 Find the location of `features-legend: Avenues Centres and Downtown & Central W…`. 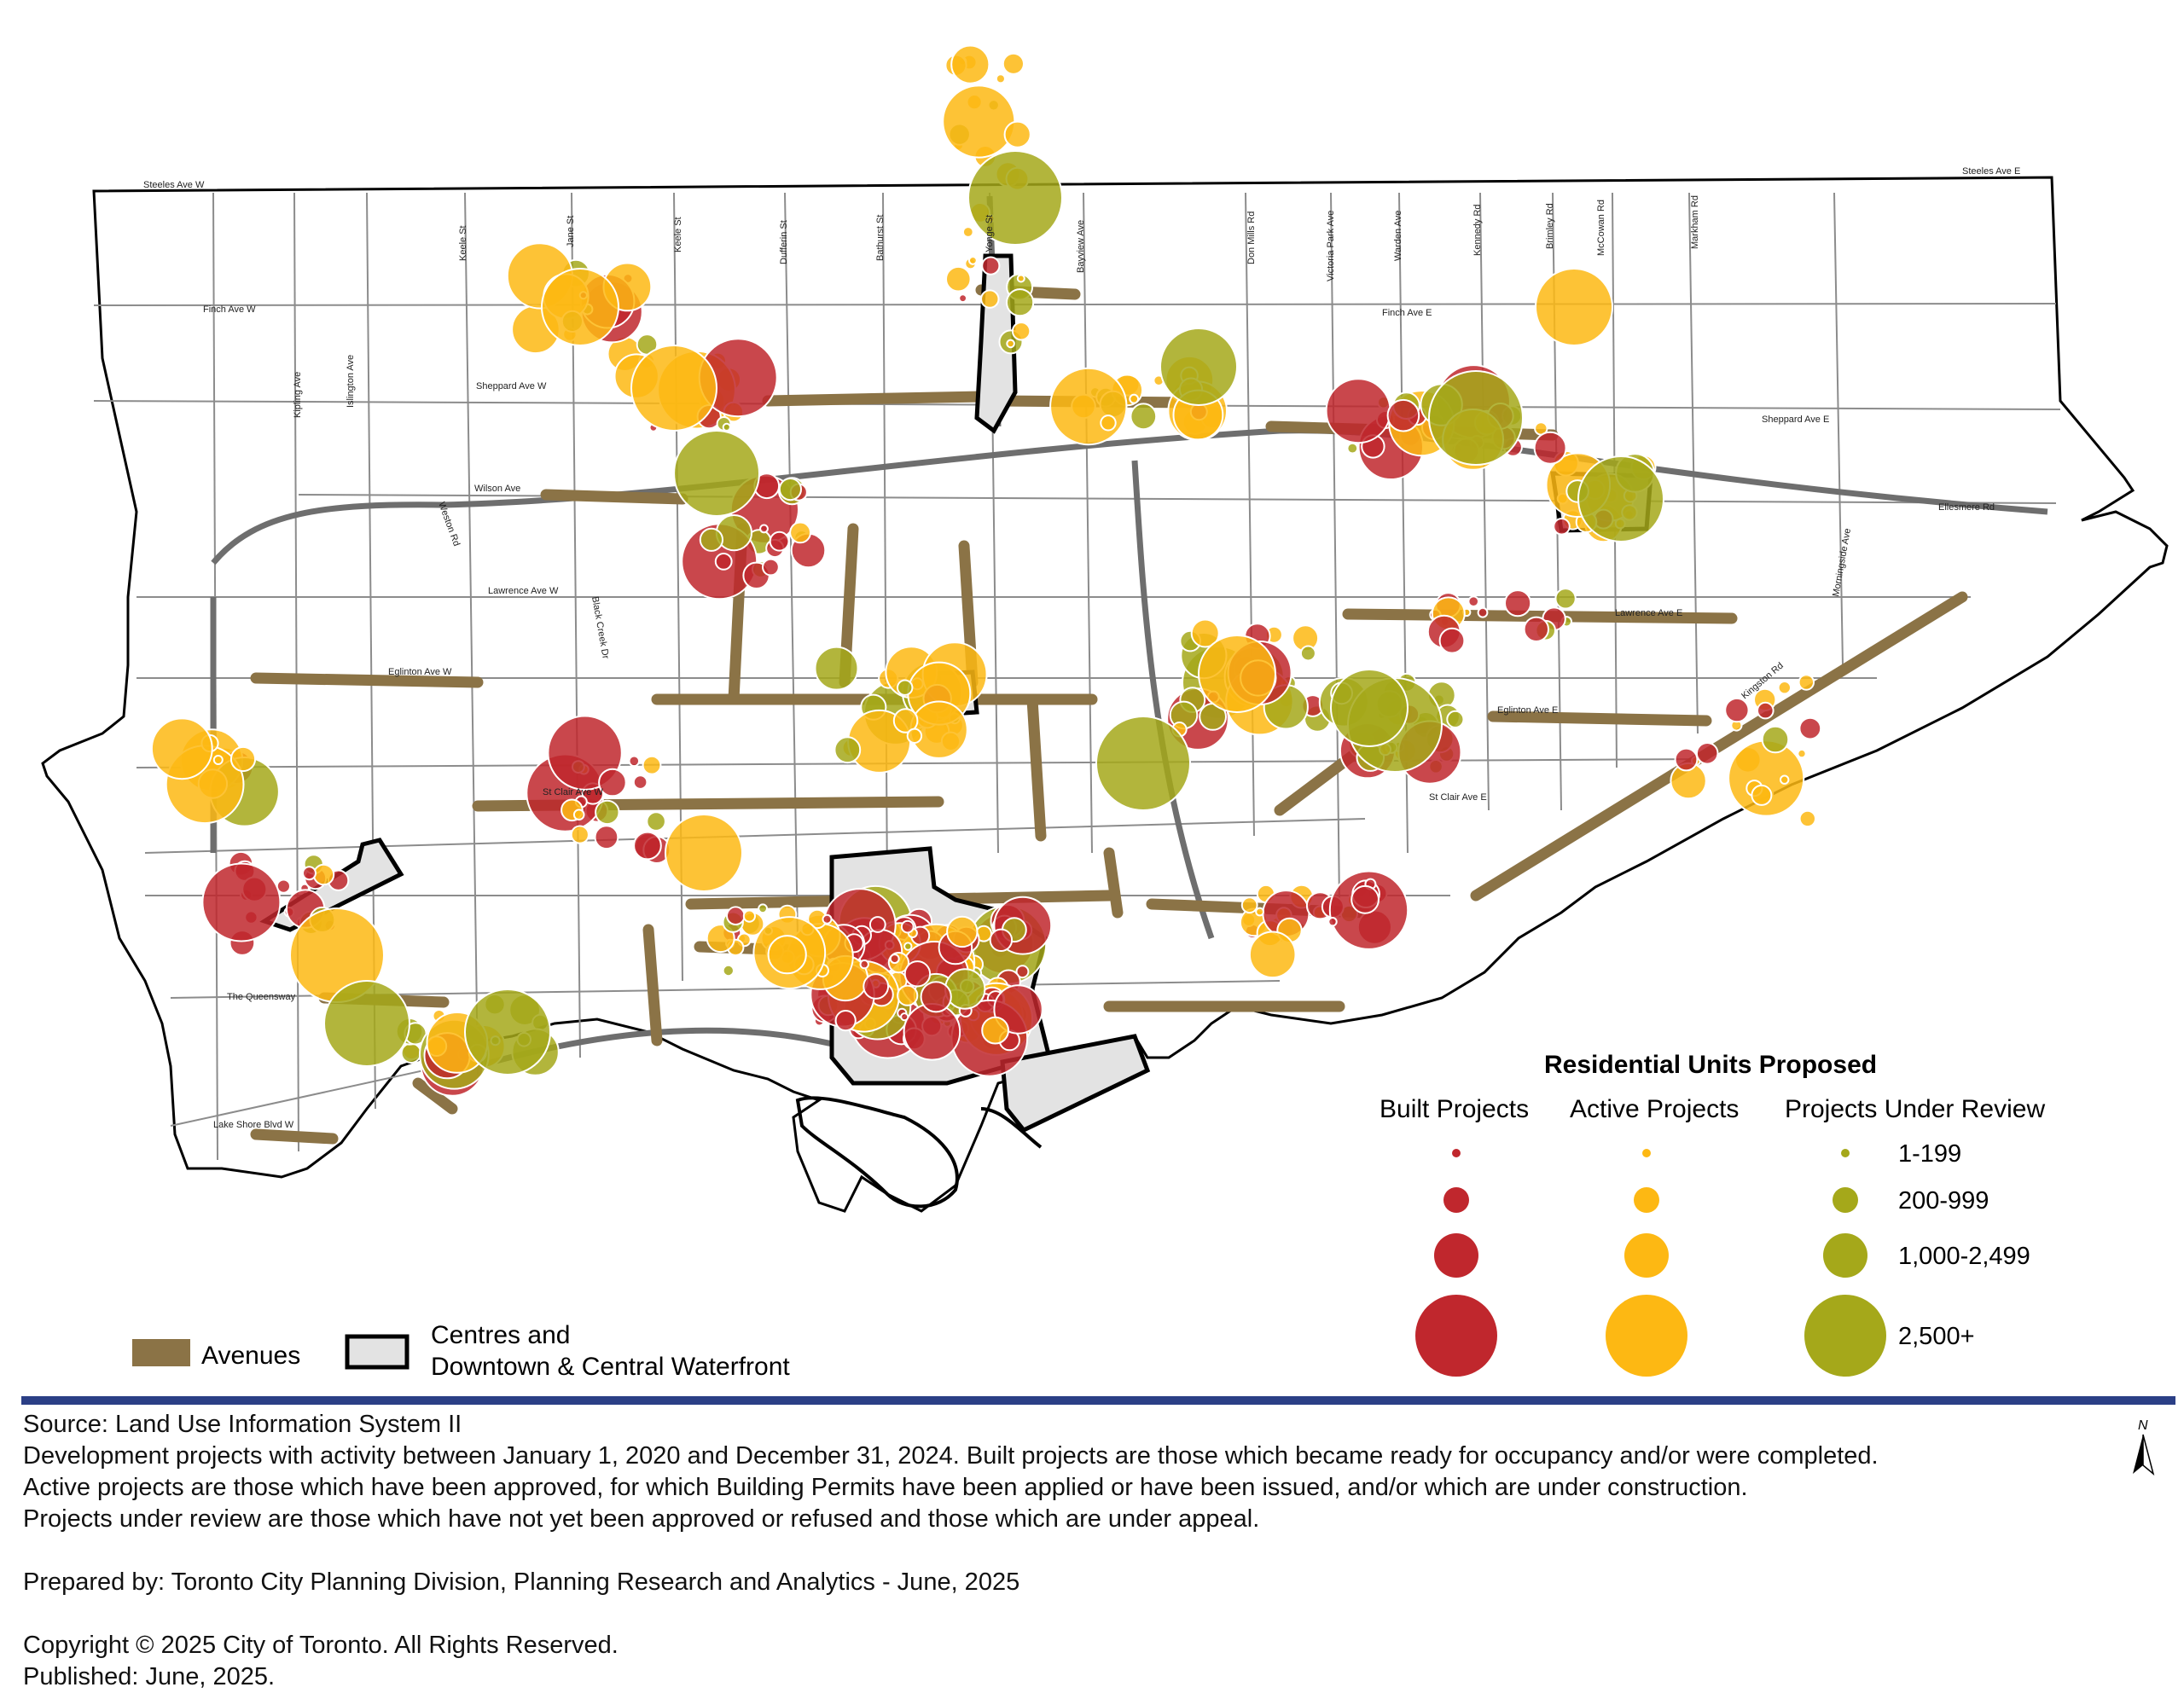

features-legend: Avenues Centres and Downtown & Central W… is located at coordinates (461, 1351).